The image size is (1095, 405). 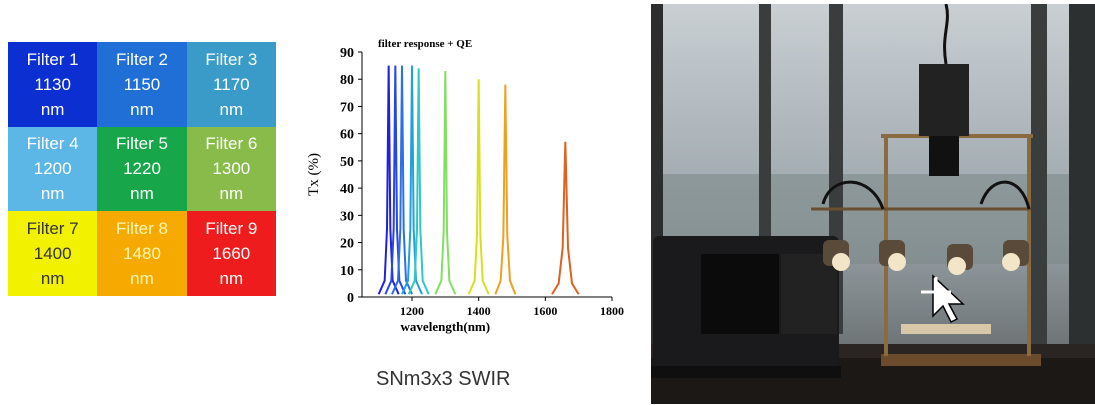 I want to click on filter-cell: Filter 9 1660 nm, so click(x=231, y=253).